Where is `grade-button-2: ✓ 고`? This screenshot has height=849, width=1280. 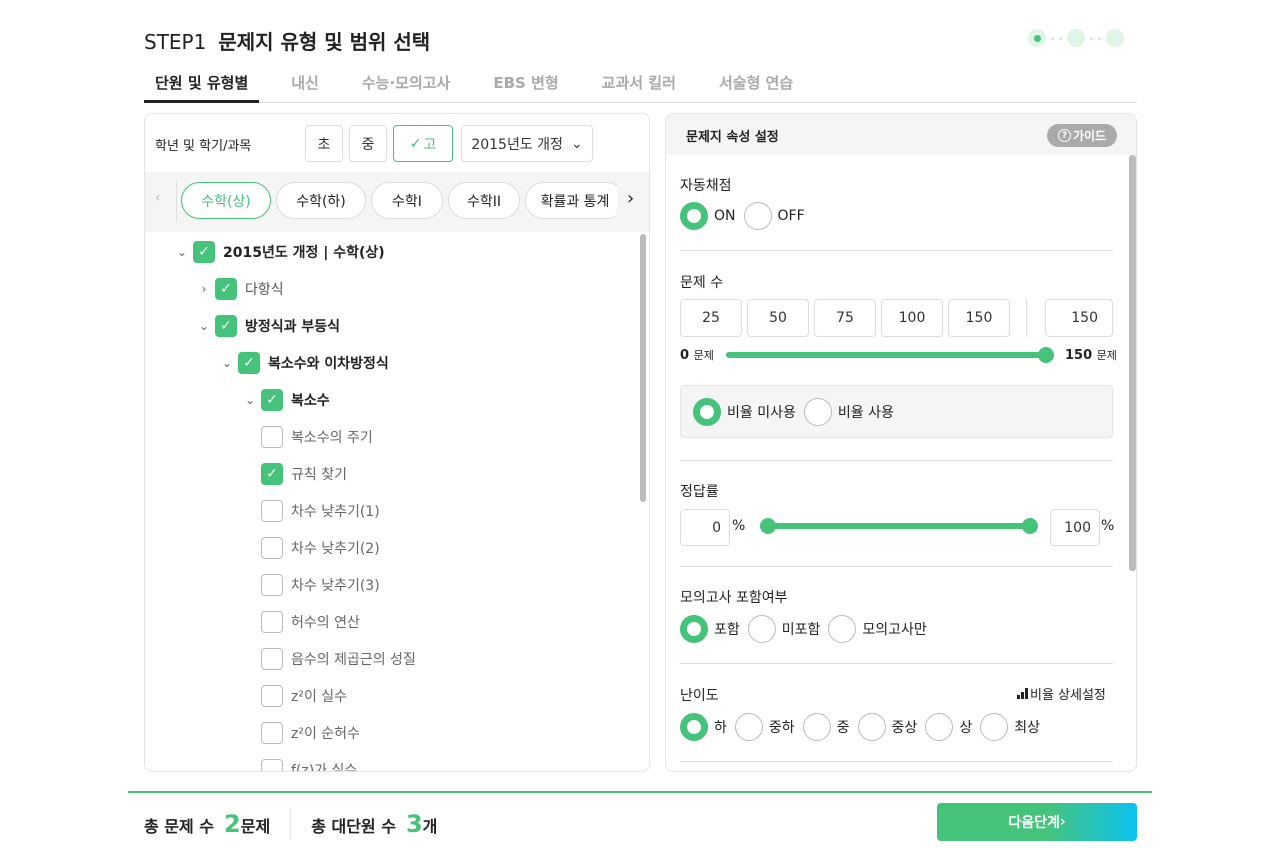 grade-button-2: ✓ 고 is located at coordinates (423, 143).